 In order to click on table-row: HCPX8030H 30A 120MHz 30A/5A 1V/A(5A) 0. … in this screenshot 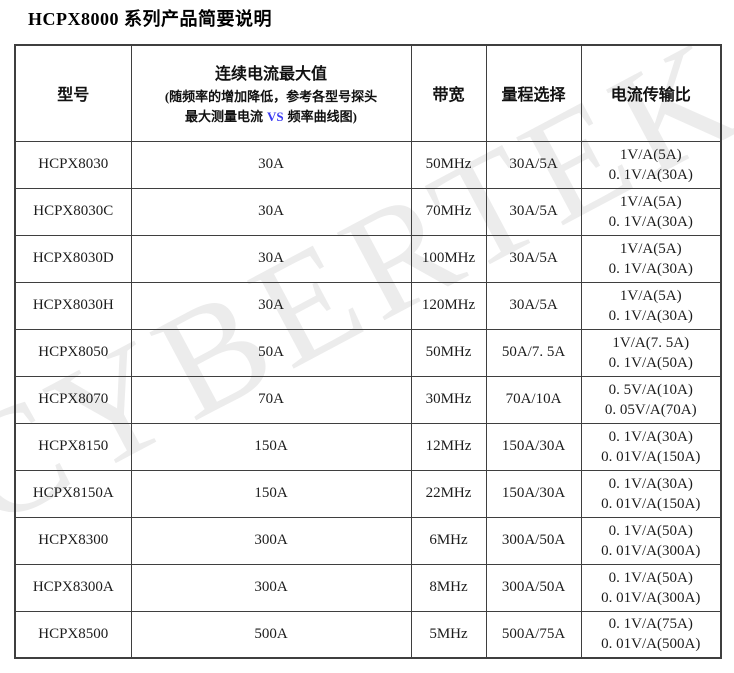, I will do `click(368, 305)`.